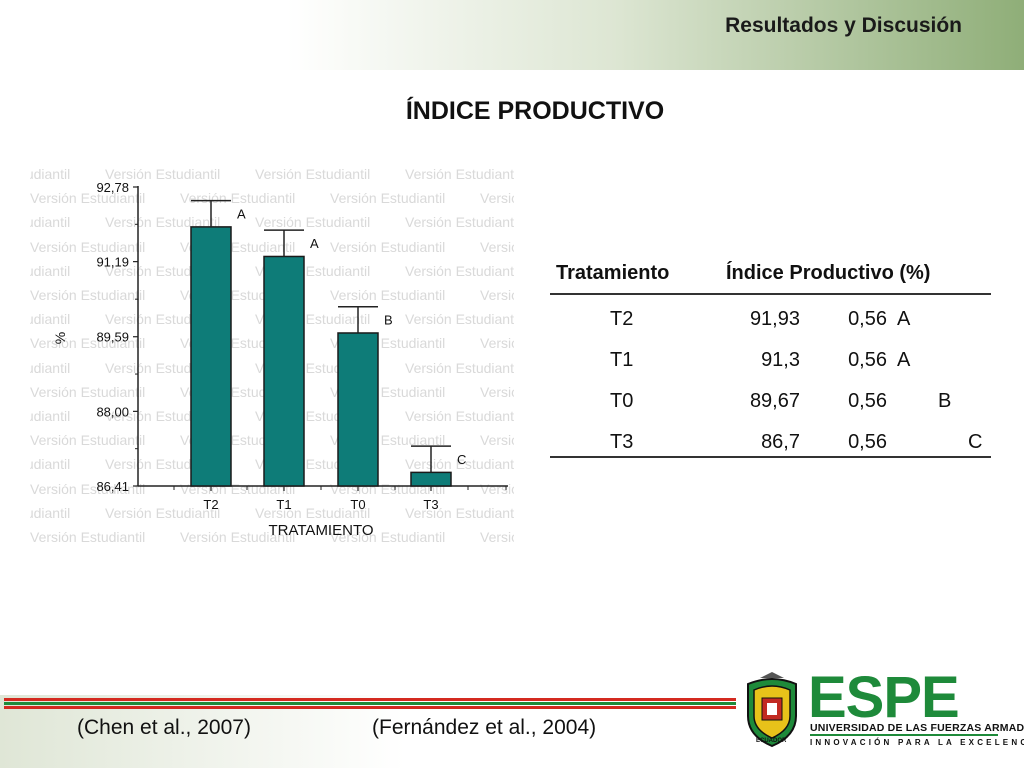  What do you see at coordinates (112, 486) in the screenshot?
I see `y-tick-label: 86,41` at bounding box center [112, 486].